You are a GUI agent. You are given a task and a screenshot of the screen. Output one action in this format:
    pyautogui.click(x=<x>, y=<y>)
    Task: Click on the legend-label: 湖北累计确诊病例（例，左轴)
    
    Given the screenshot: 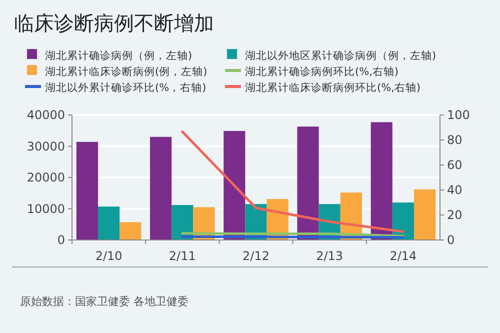 What is the action you would take?
    pyautogui.click(x=118, y=55)
    